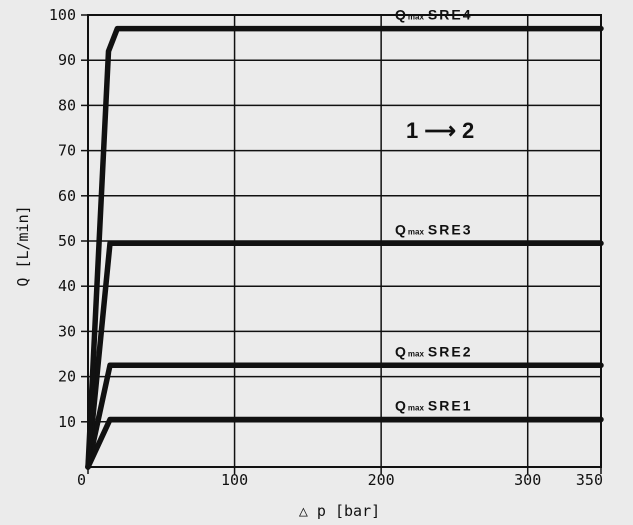  I want to click on y-tick-label: 60, so click(67, 196).